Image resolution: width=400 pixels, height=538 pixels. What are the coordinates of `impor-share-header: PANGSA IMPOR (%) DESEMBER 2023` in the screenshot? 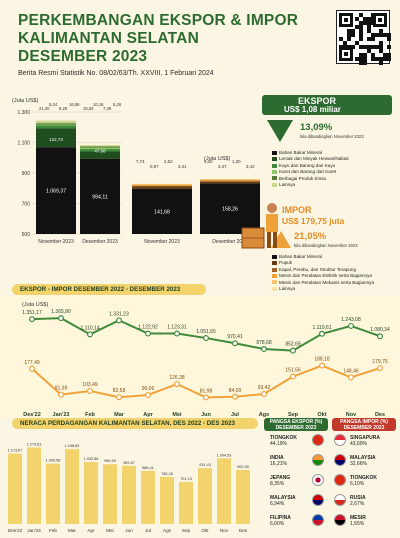 It's located at (364, 424).